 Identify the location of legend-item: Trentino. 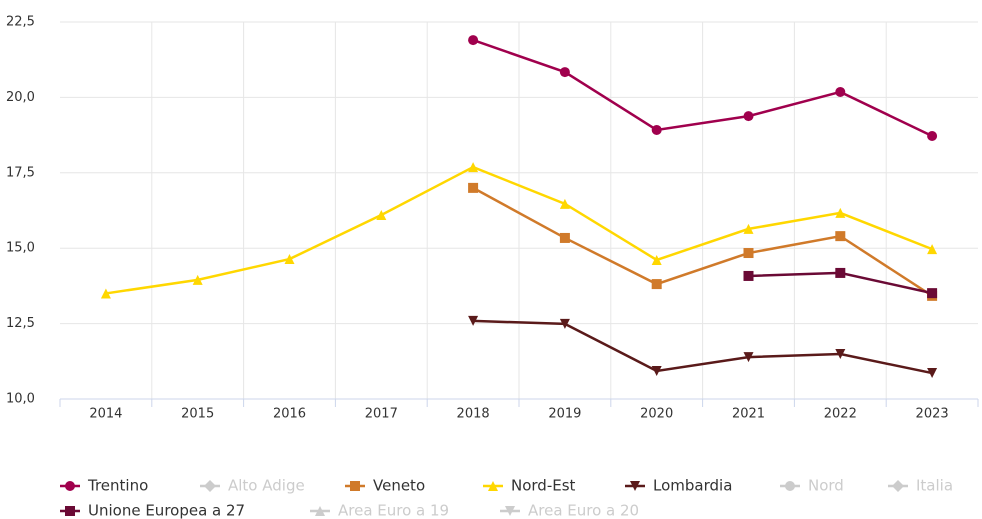
(104, 486).